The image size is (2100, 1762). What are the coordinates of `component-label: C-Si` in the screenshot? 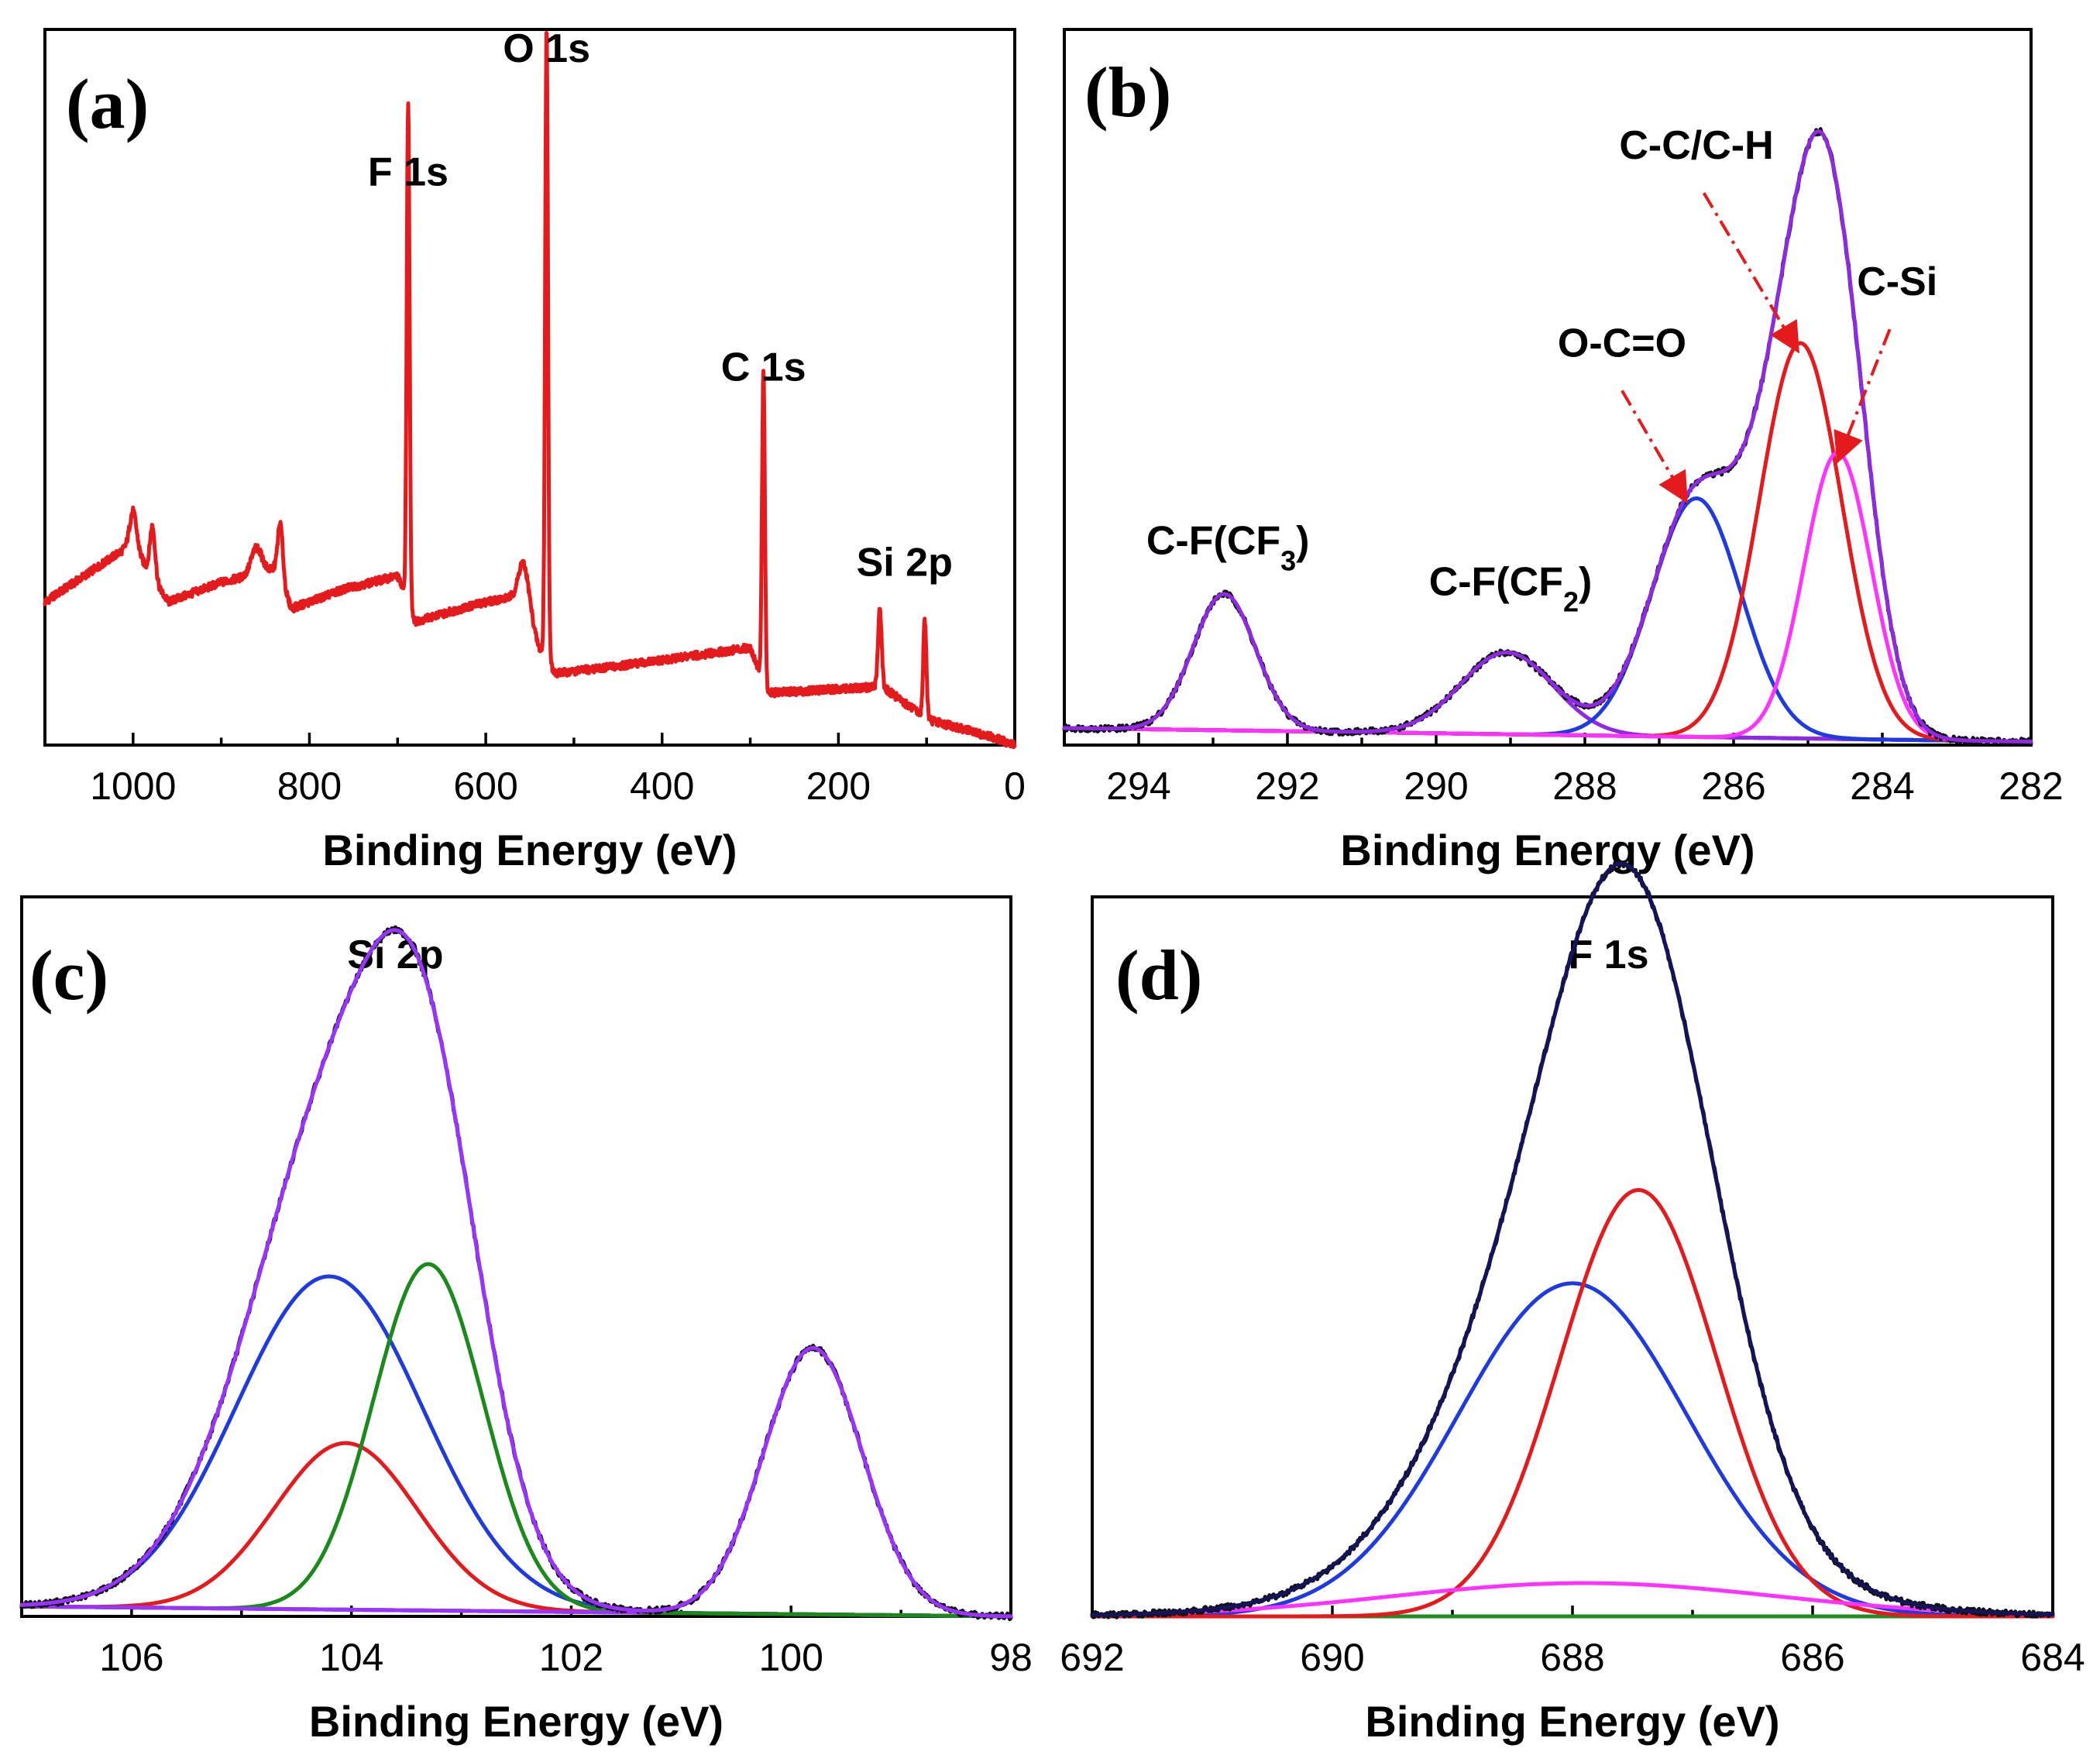 It's located at (1897, 282).